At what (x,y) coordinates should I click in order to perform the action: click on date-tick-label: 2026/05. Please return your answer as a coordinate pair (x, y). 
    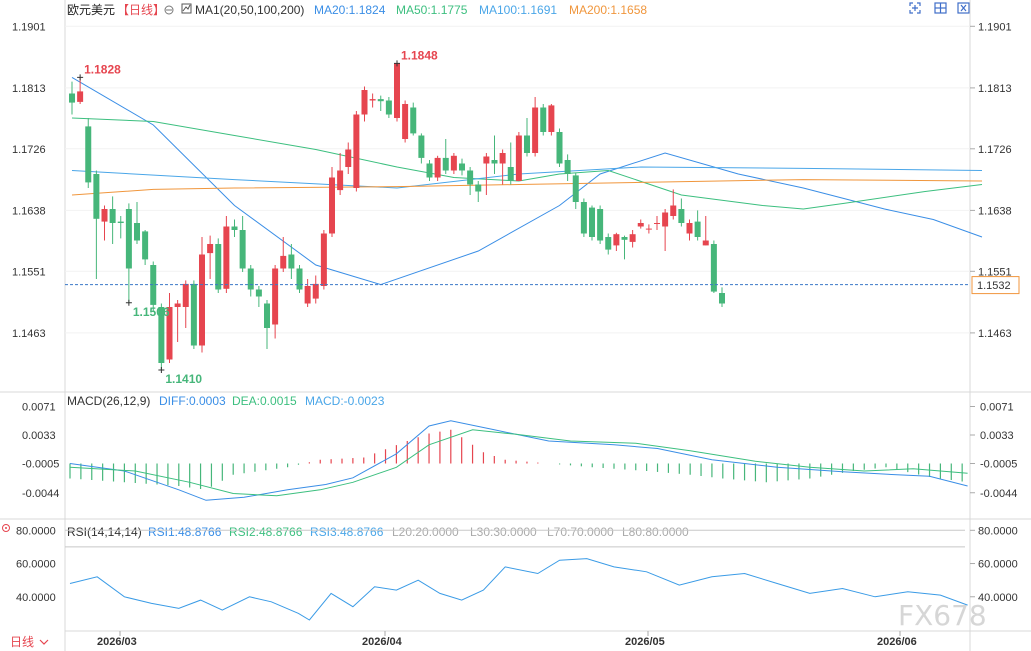
    Looking at the image, I should click on (645, 642).